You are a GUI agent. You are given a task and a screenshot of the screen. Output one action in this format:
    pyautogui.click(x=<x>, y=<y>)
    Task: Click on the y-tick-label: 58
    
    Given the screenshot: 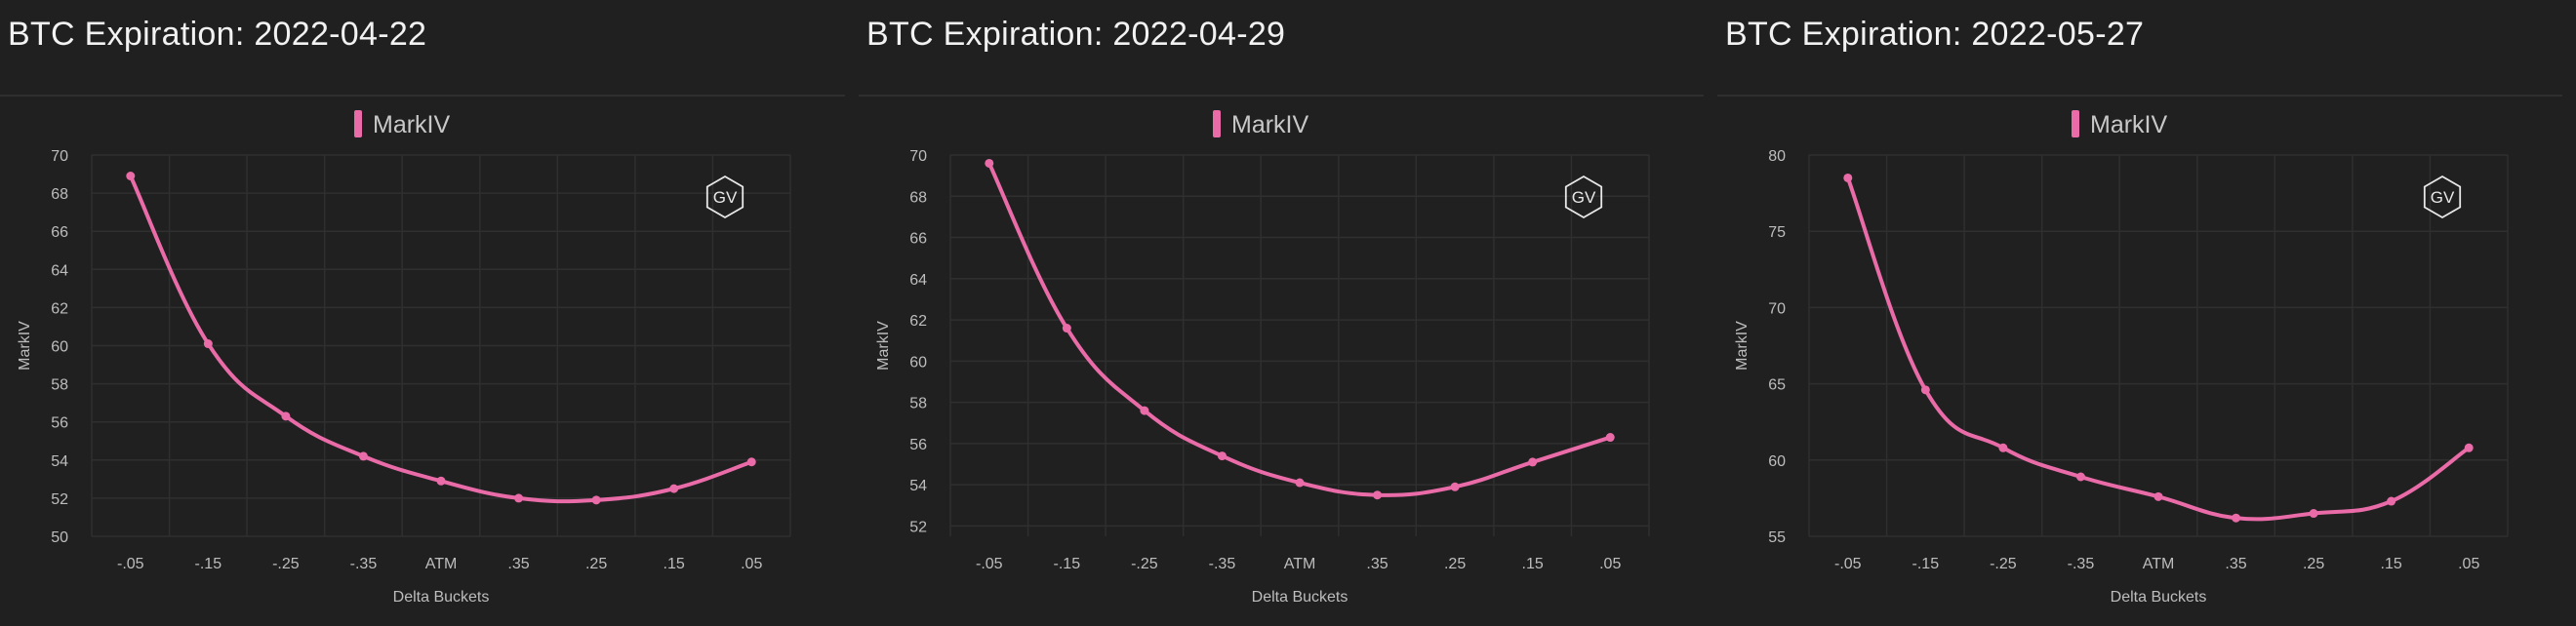 What is the action you would take?
    pyautogui.click(x=59, y=386)
    